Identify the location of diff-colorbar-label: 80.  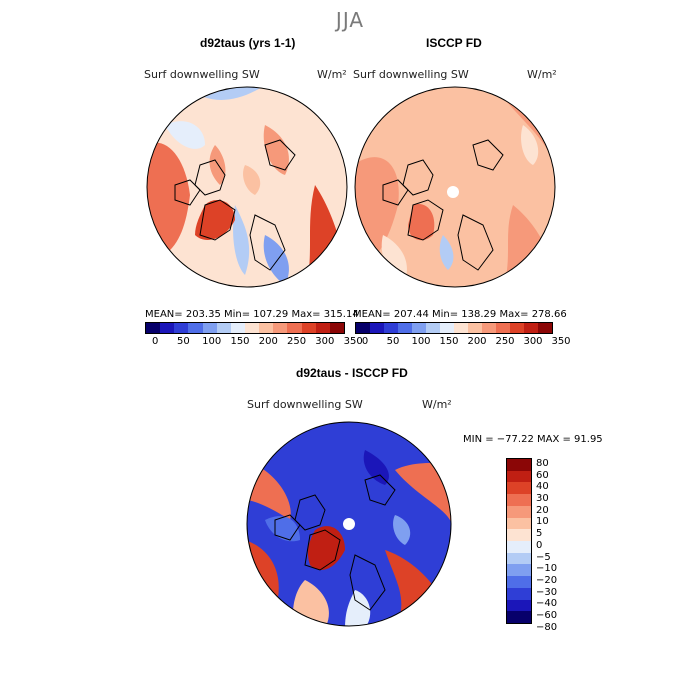
(542, 463).